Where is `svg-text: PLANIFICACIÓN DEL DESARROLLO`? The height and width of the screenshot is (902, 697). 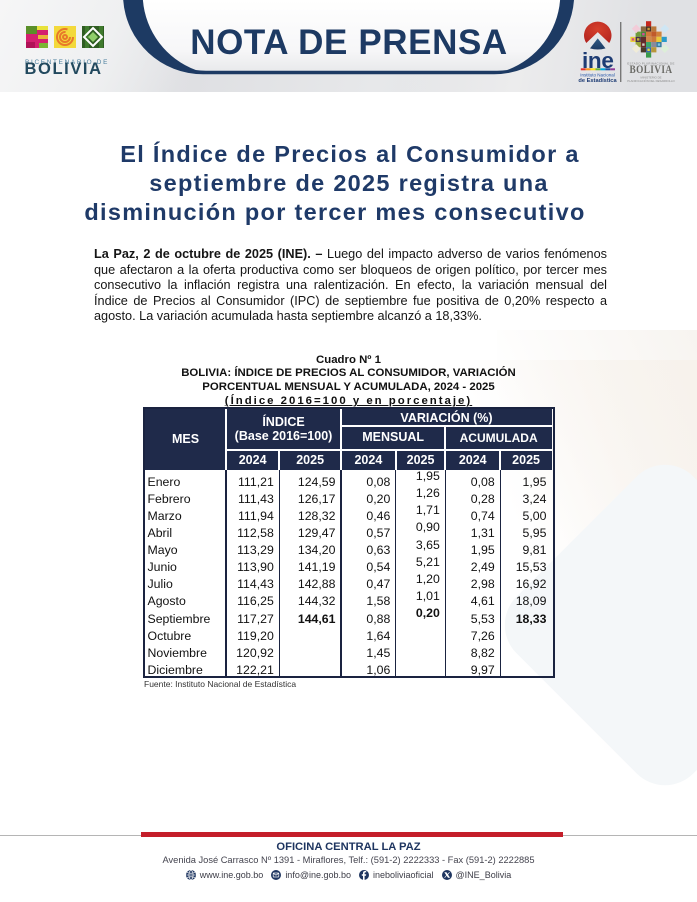
svg-text: PLANIFICACIÓN DEL DESARROLLO is located at coordinates (651, 80).